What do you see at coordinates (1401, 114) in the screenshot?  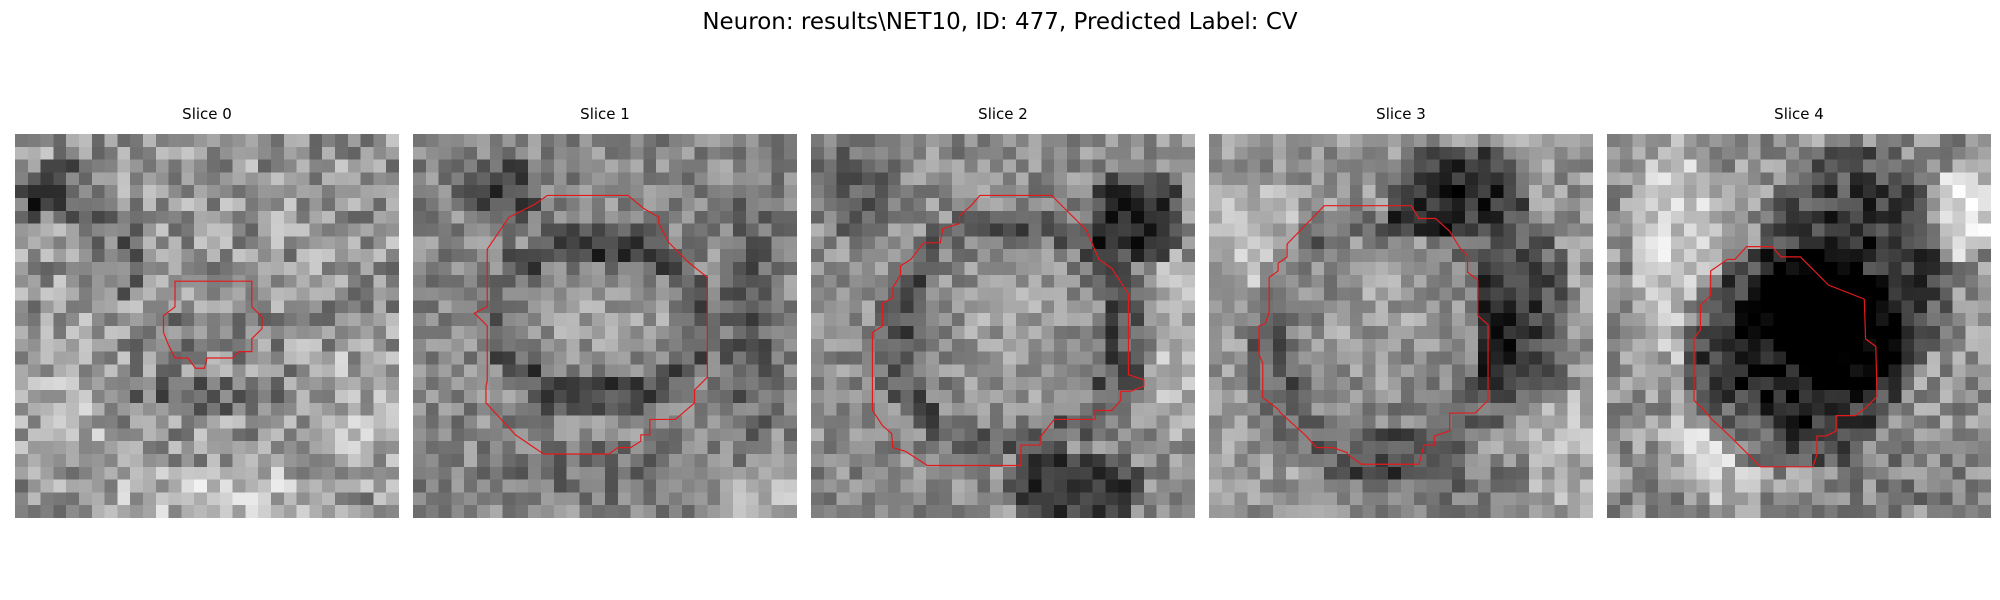 I see `slice-title: Slice 3` at bounding box center [1401, 114].